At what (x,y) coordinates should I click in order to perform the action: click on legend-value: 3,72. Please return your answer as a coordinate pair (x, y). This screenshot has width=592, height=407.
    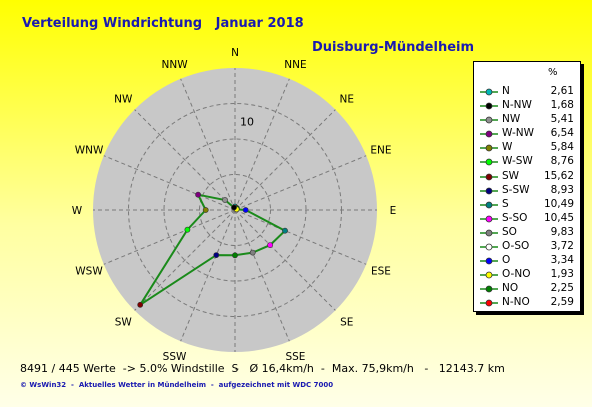
    Looking at the image, I should click on (562, 246).